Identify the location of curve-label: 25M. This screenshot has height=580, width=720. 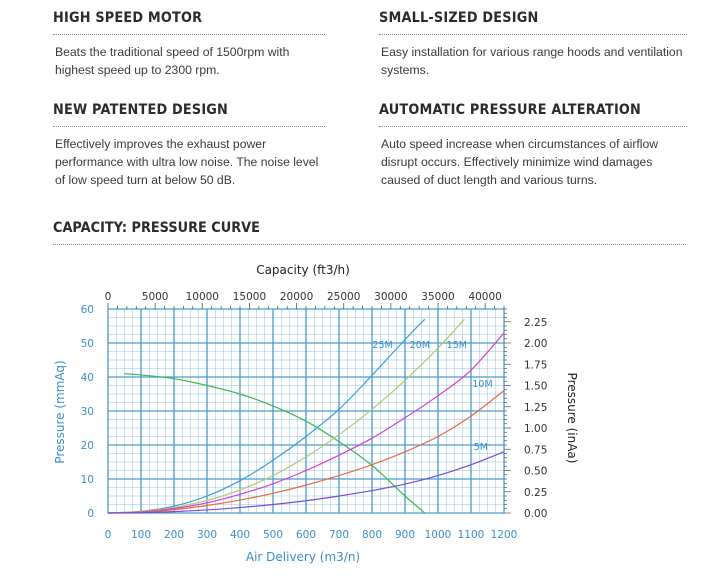
(382, 345).